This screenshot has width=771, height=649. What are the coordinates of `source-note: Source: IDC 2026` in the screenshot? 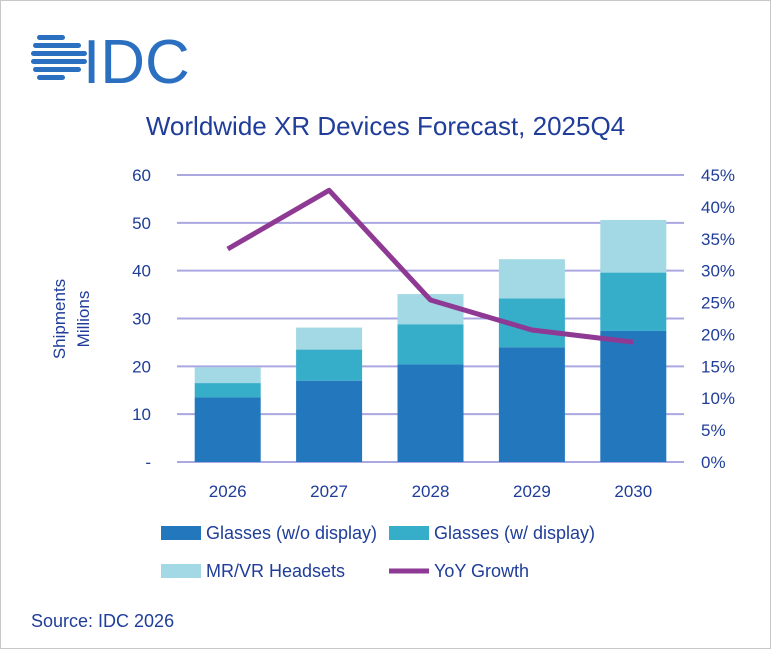 It's located at (103, 621).